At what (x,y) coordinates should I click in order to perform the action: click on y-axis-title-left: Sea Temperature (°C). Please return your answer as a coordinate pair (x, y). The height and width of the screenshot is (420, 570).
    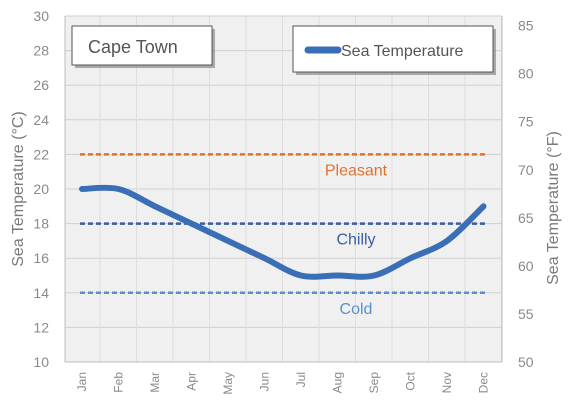
    Looking at the image, I should click on (18, 189).